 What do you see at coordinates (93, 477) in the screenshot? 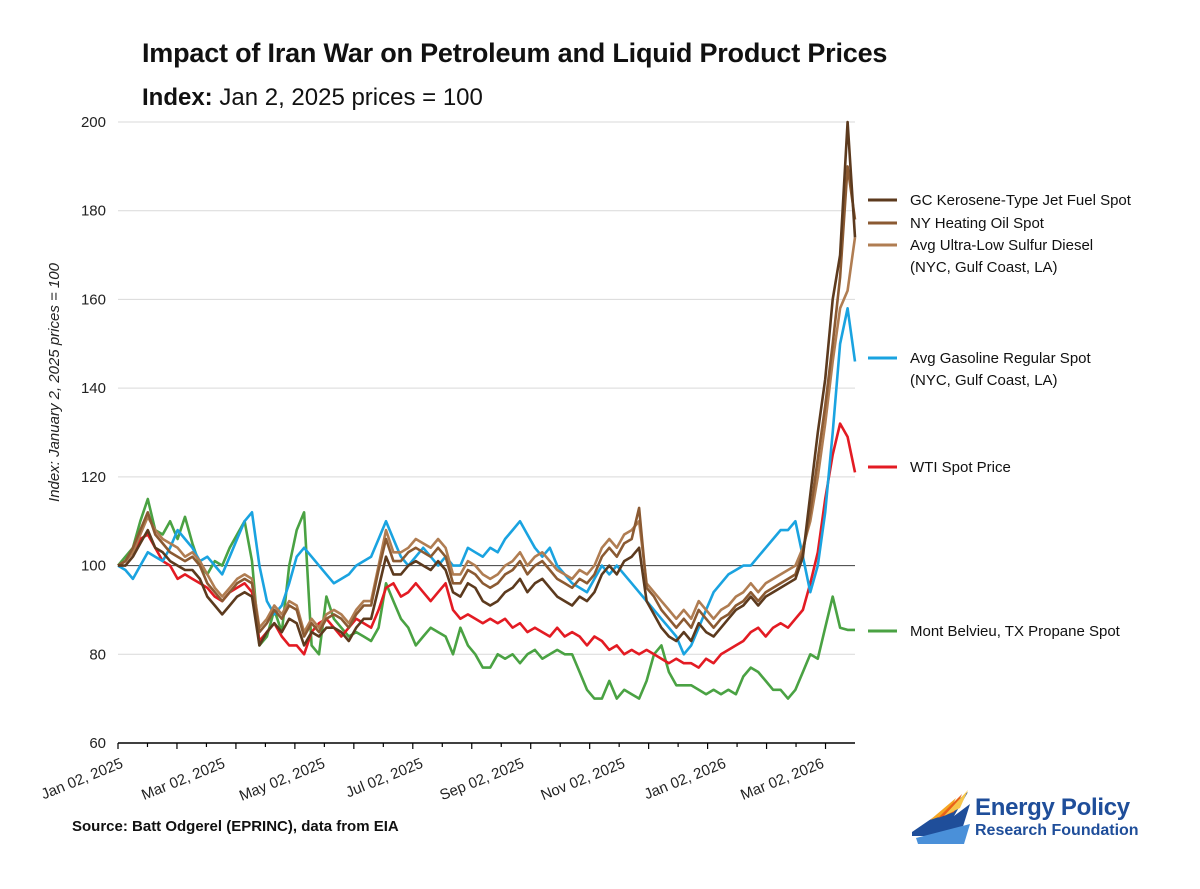
I see `y-tick-label: 120` at bounding box center [93, 477].